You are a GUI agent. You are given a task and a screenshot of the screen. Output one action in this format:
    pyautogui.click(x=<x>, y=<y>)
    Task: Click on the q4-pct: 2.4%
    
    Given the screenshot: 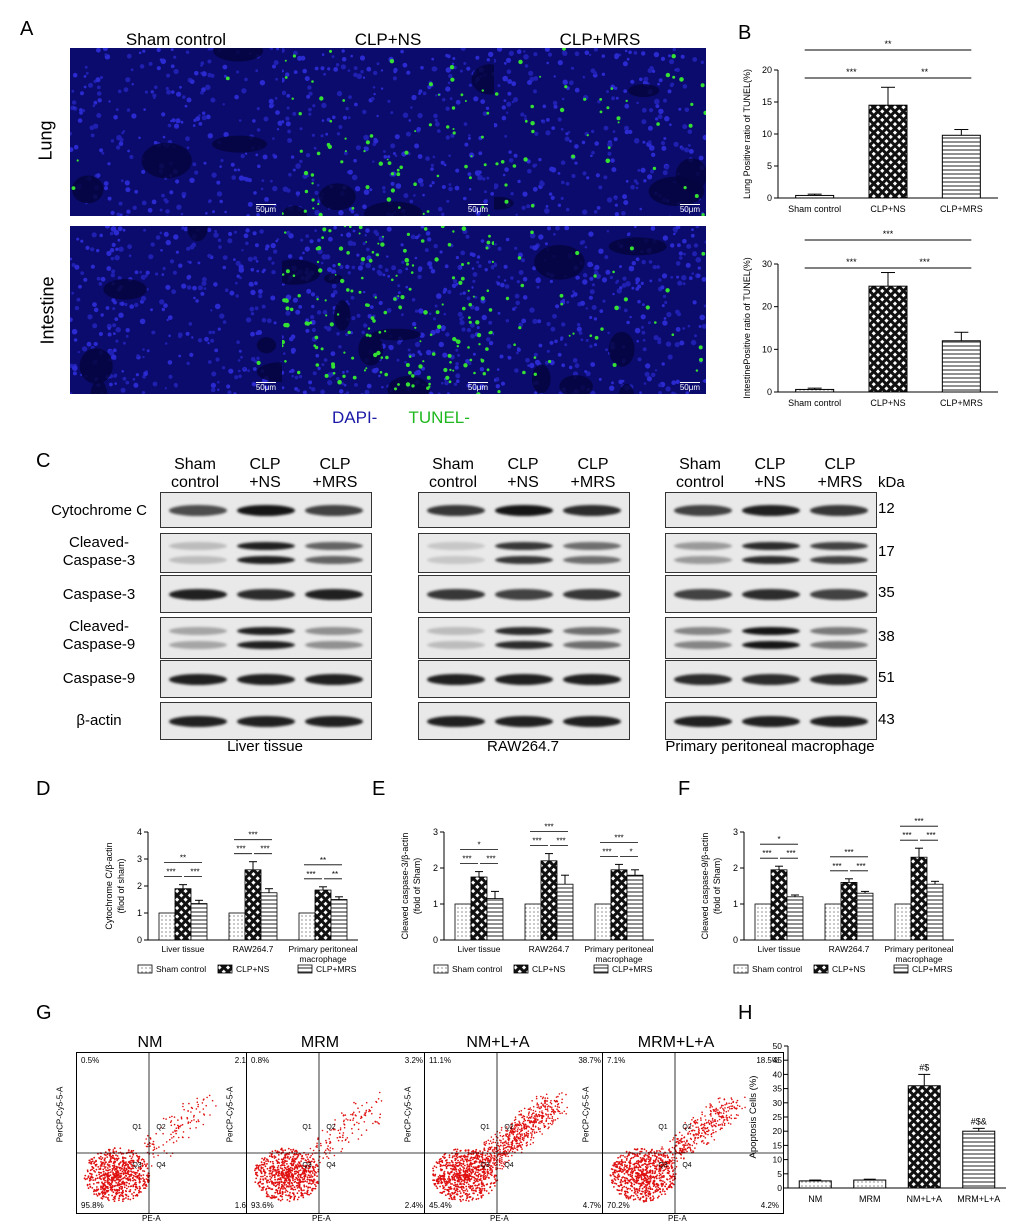 What is the action you would take?
    pyautogui.click(x=414, y=1205)
    